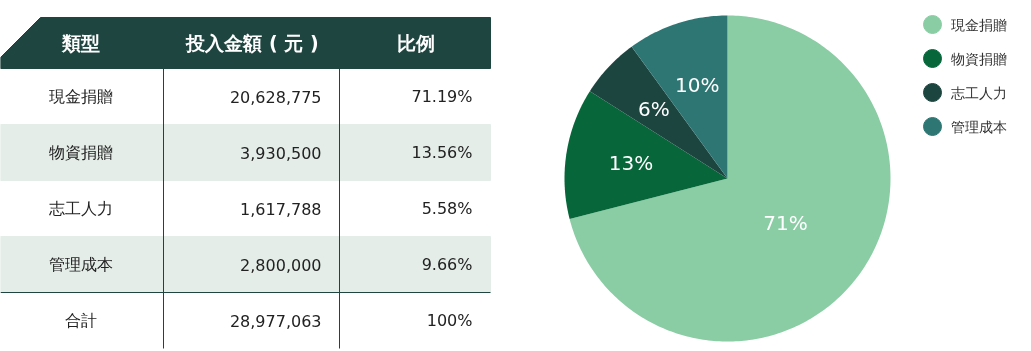 This screenshot has height=351, width=1031. What do you see at coordinates (80, 320) in the screenshot?
I see `text: 合計` at bounding box center [80, 320].